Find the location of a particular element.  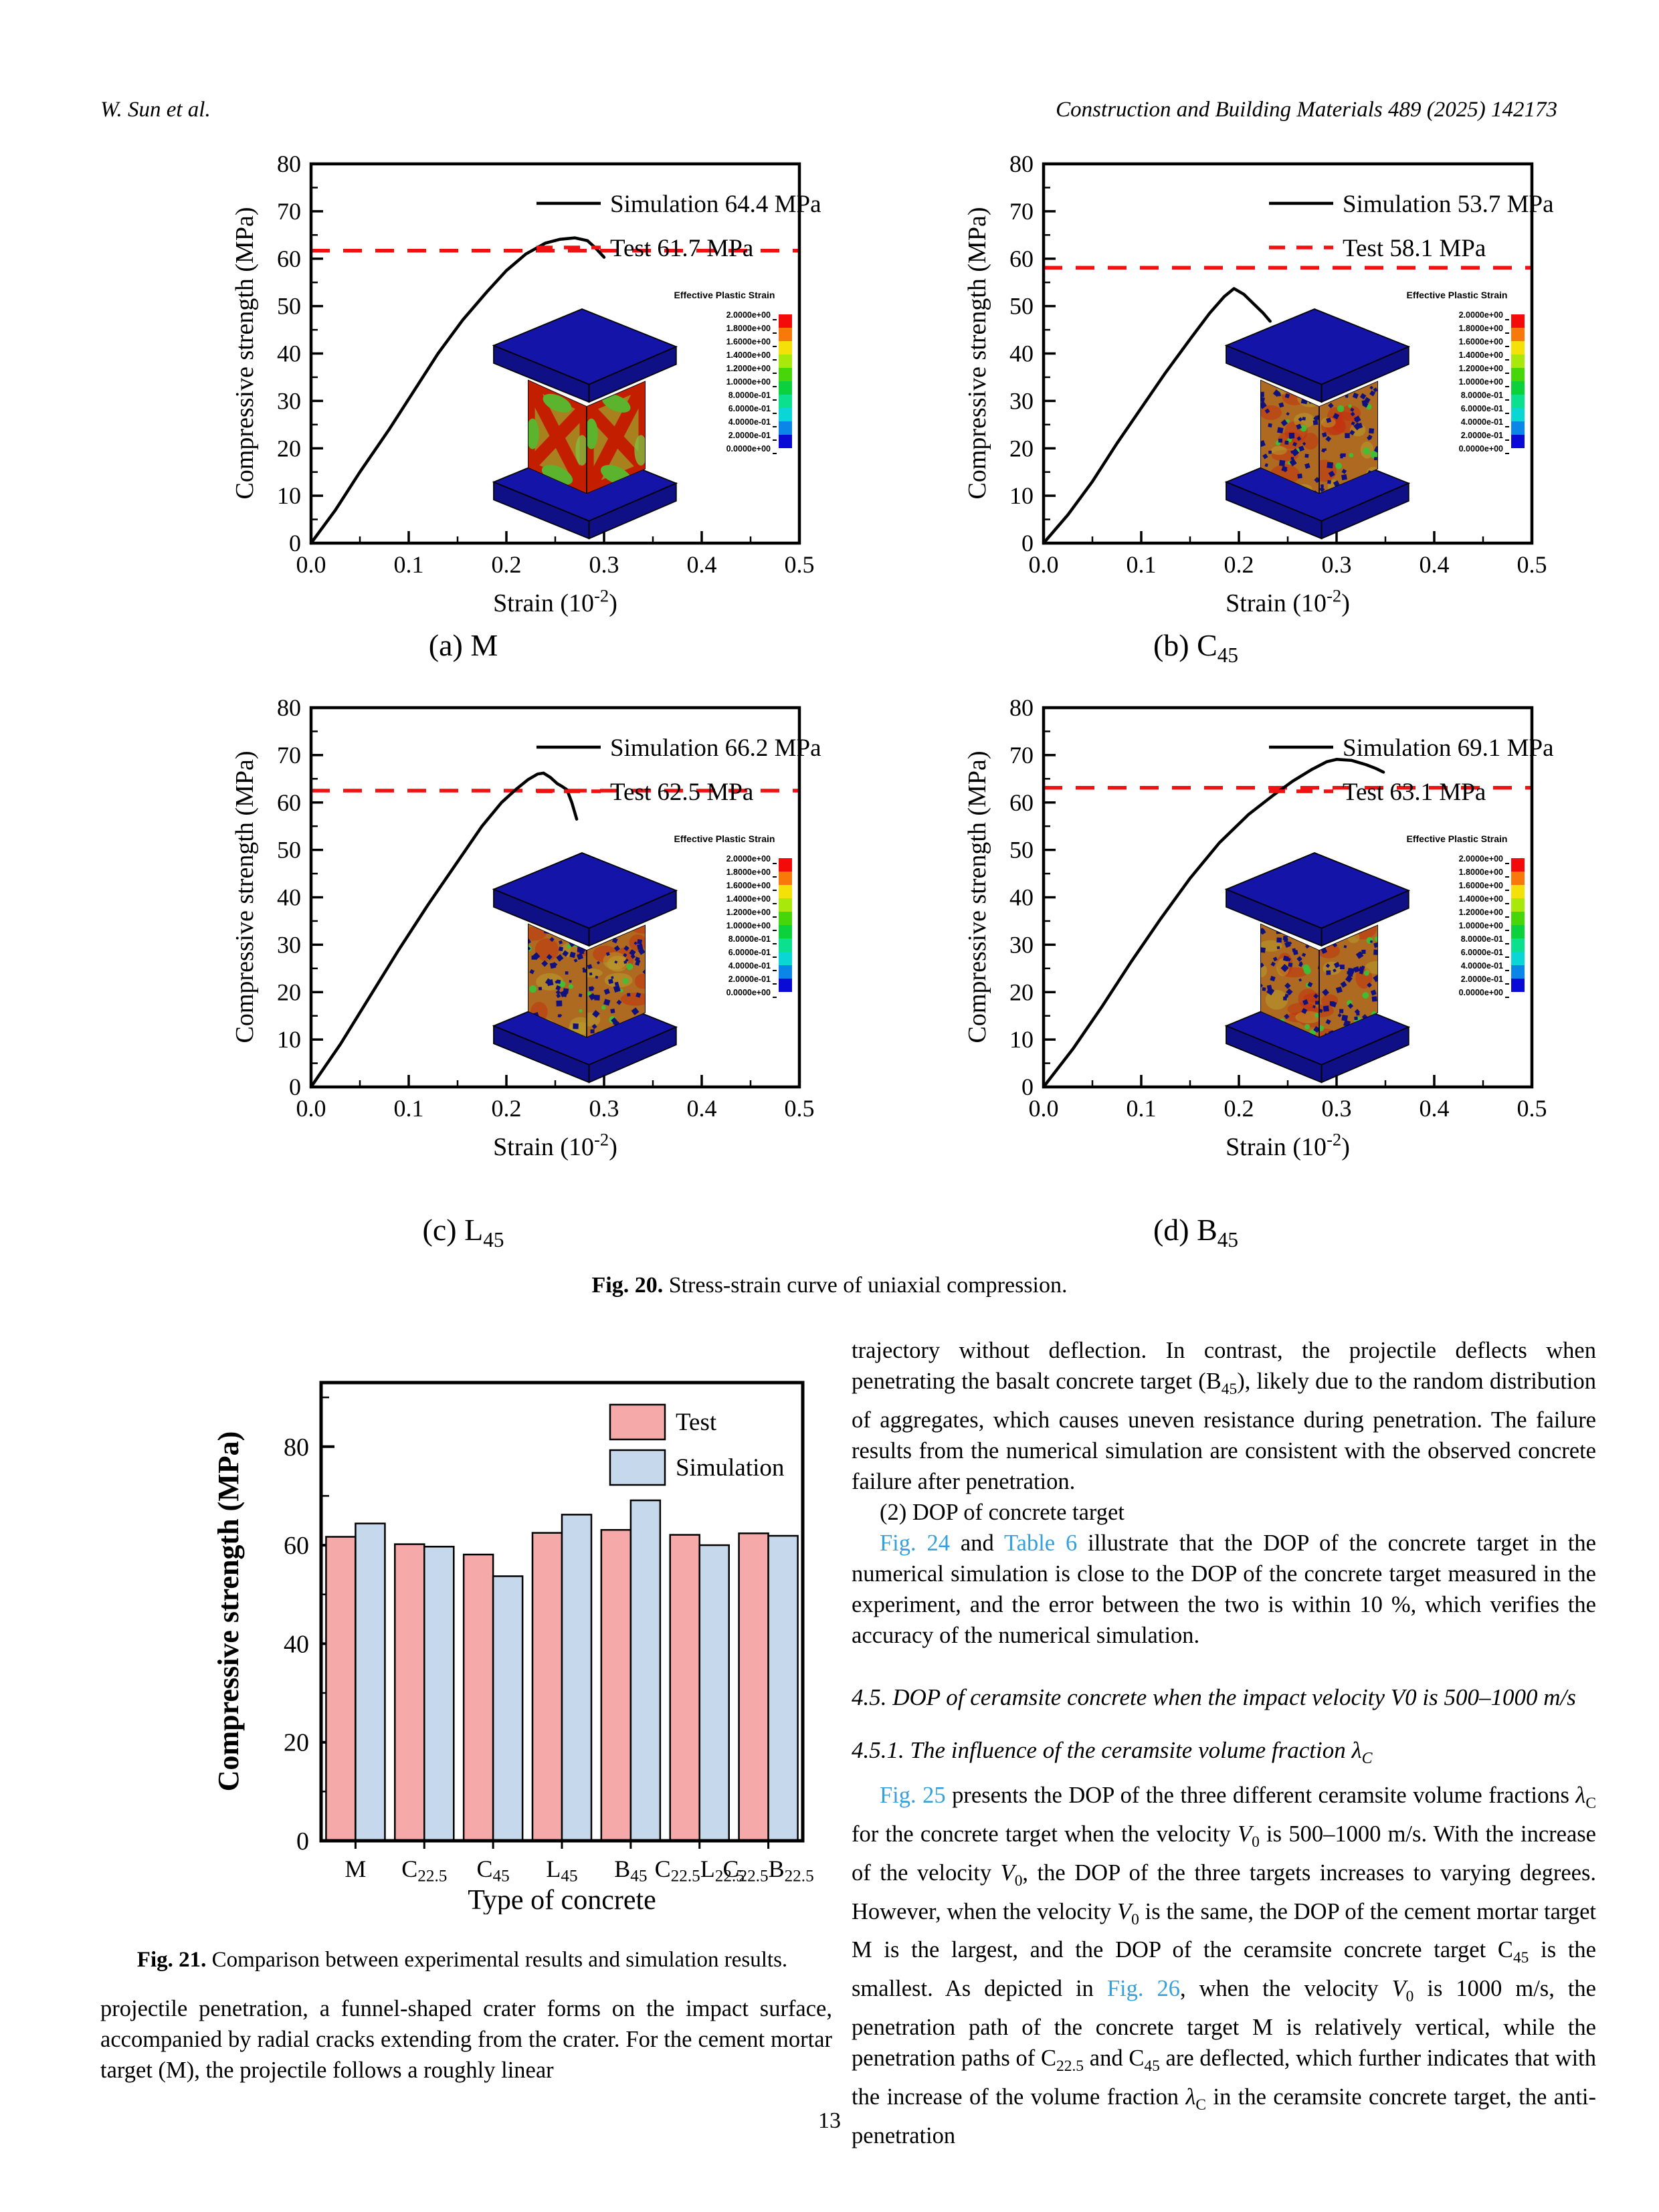

svg-text: B45 is located at coordinates (630, 1870).